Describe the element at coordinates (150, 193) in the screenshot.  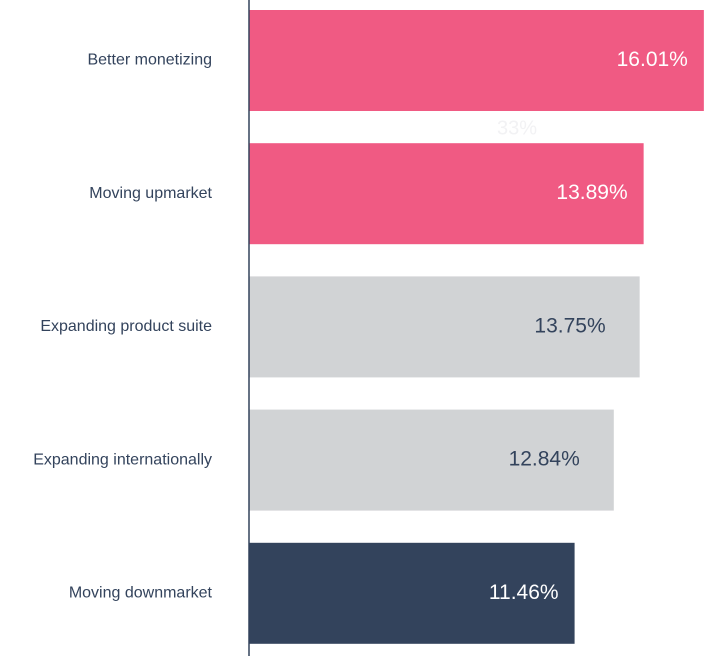
I see `category-label: Moving upmarket` at that location.